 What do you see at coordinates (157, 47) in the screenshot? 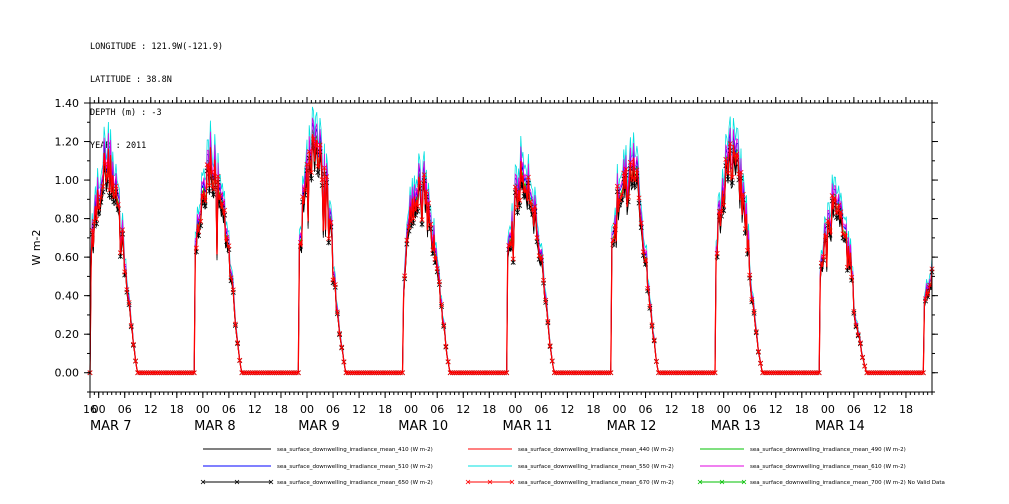
I see `meta-longitude: LONGITUDE : 121.9W(-121.9)` at bounding box center [157, 47].